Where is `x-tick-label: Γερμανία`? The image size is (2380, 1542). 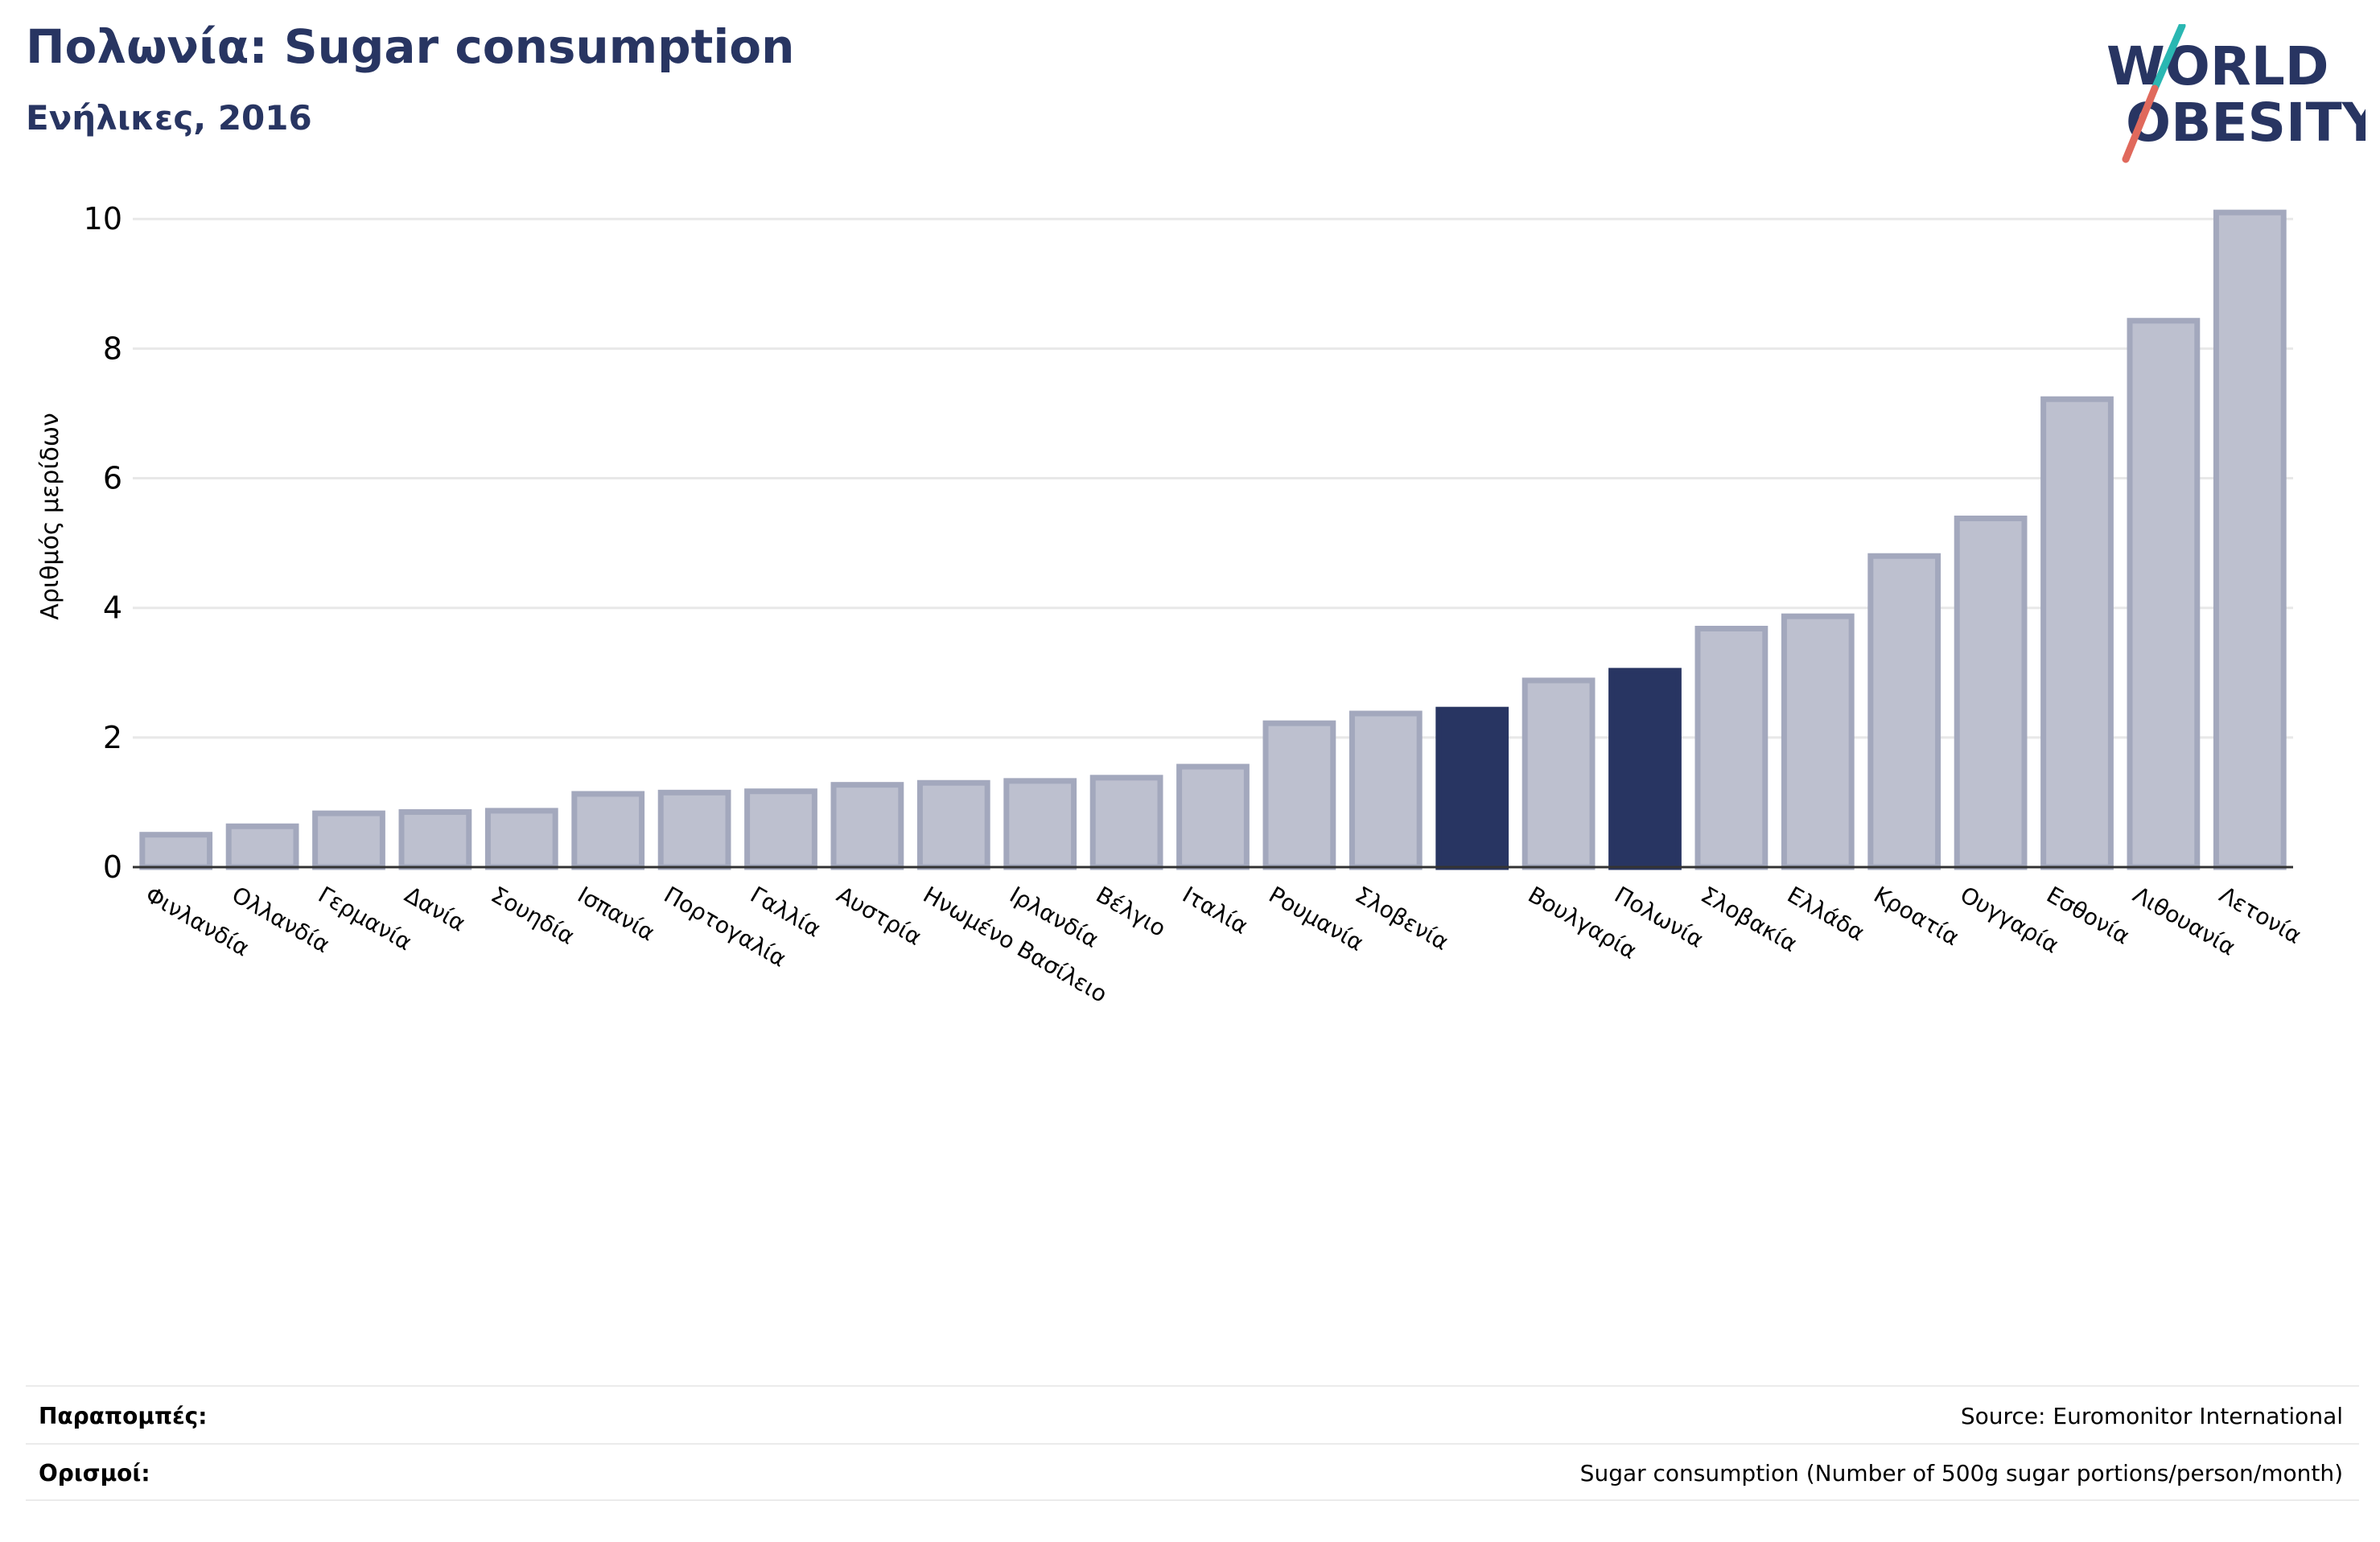 x-tick-label: Γερμανία is located at coordinates (365, 918).